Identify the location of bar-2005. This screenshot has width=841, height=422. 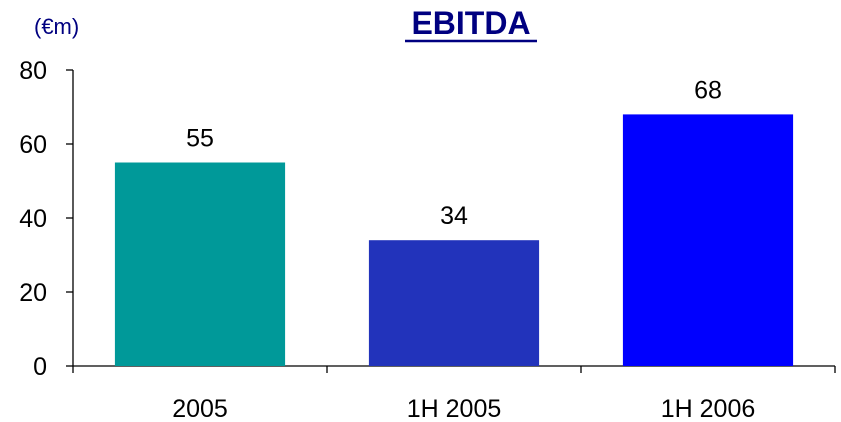
(200, 264).